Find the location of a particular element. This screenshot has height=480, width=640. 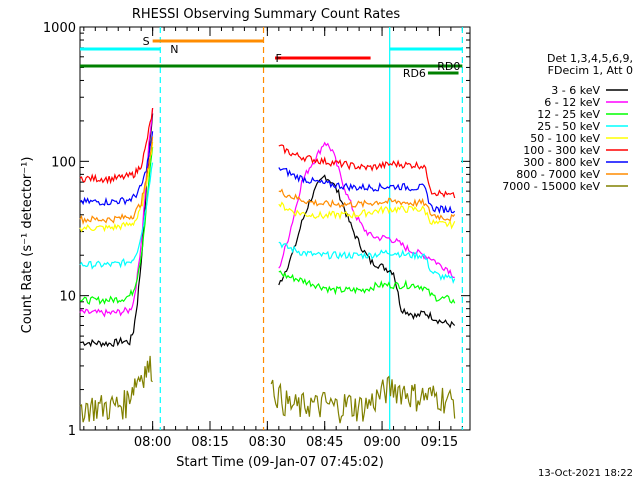

series-line-3-6keV is located at coordinates (367, 251).